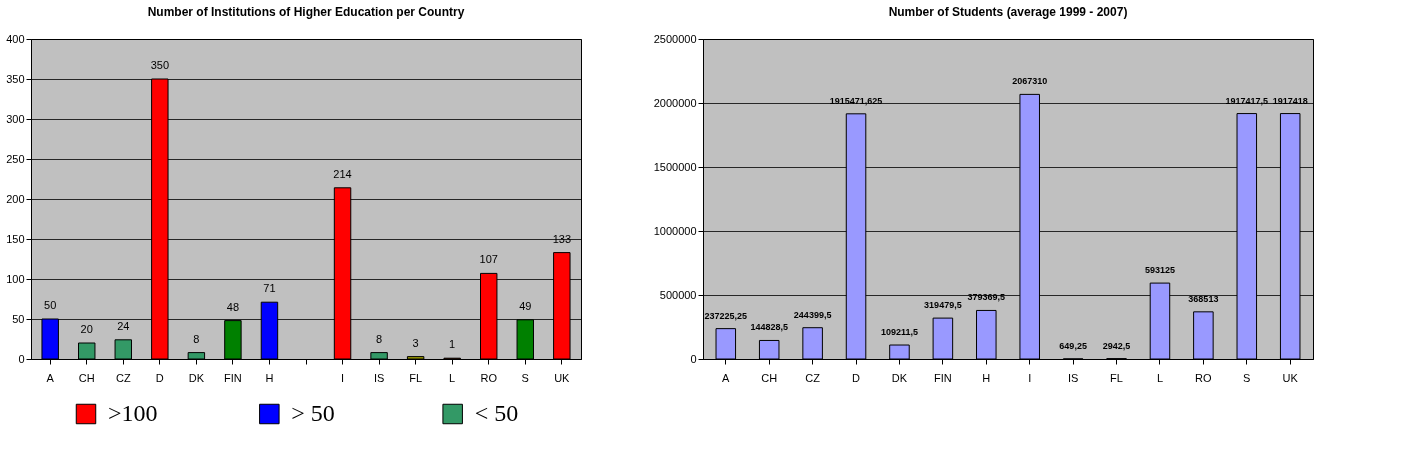 The width and height of the screenshot is (1409, 471). Describe the element at coordinates (1290, 100) in the screenshot. I see `data-label: 1917418` at that location.